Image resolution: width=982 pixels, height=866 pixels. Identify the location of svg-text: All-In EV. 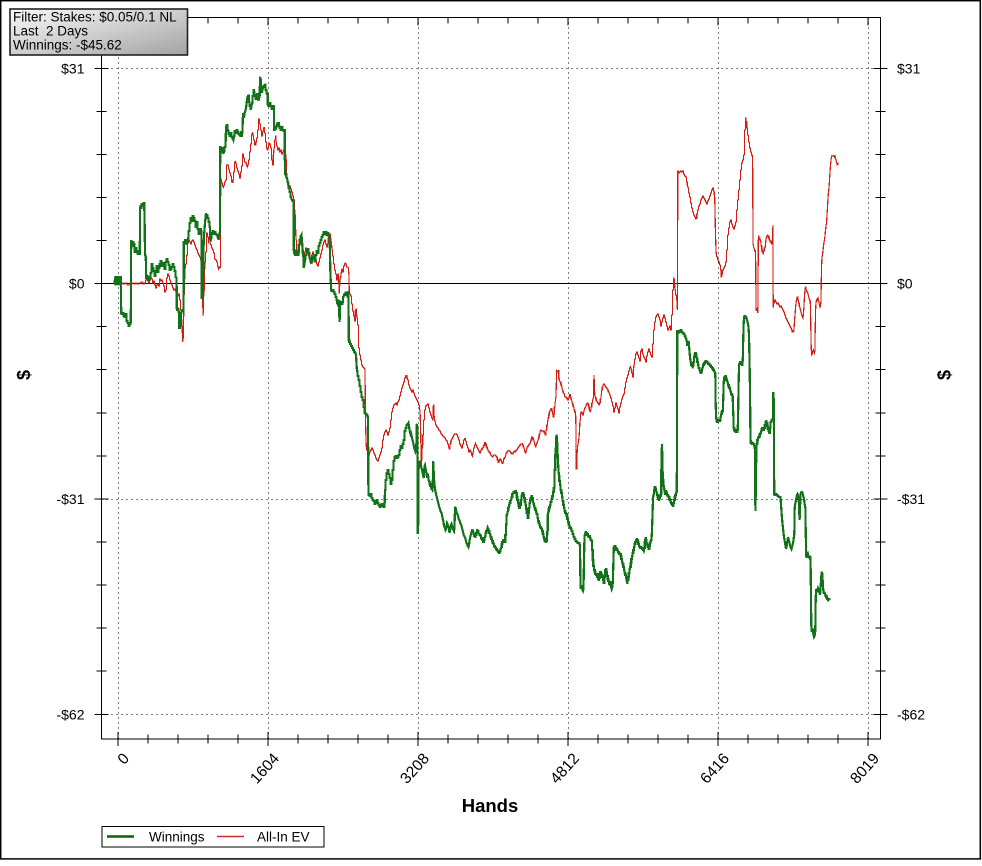
(283, 837).